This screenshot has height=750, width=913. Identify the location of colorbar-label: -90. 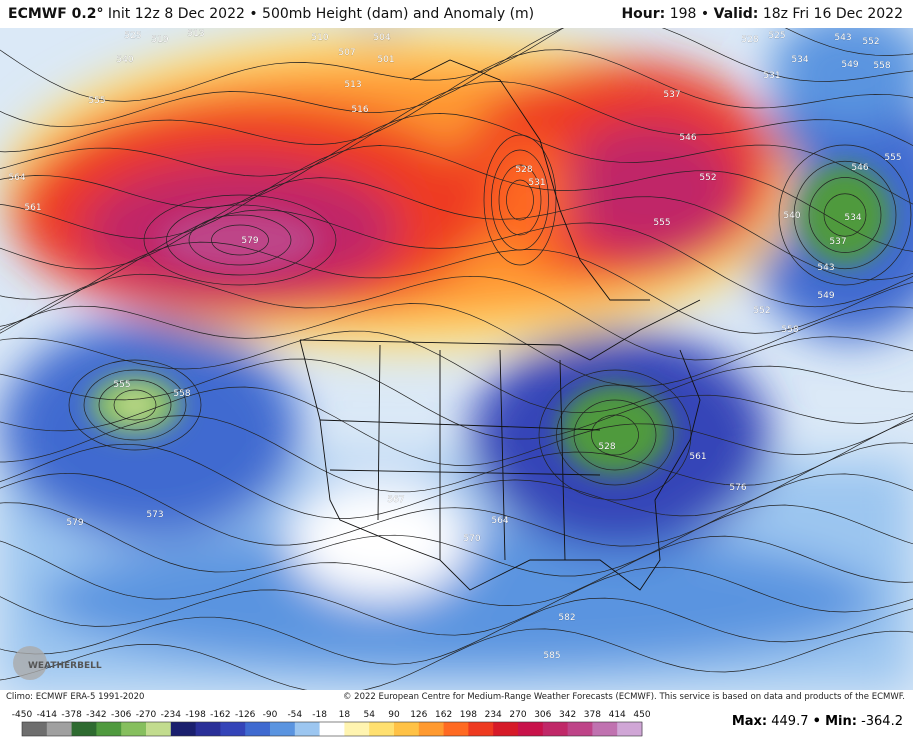
(270, 715).